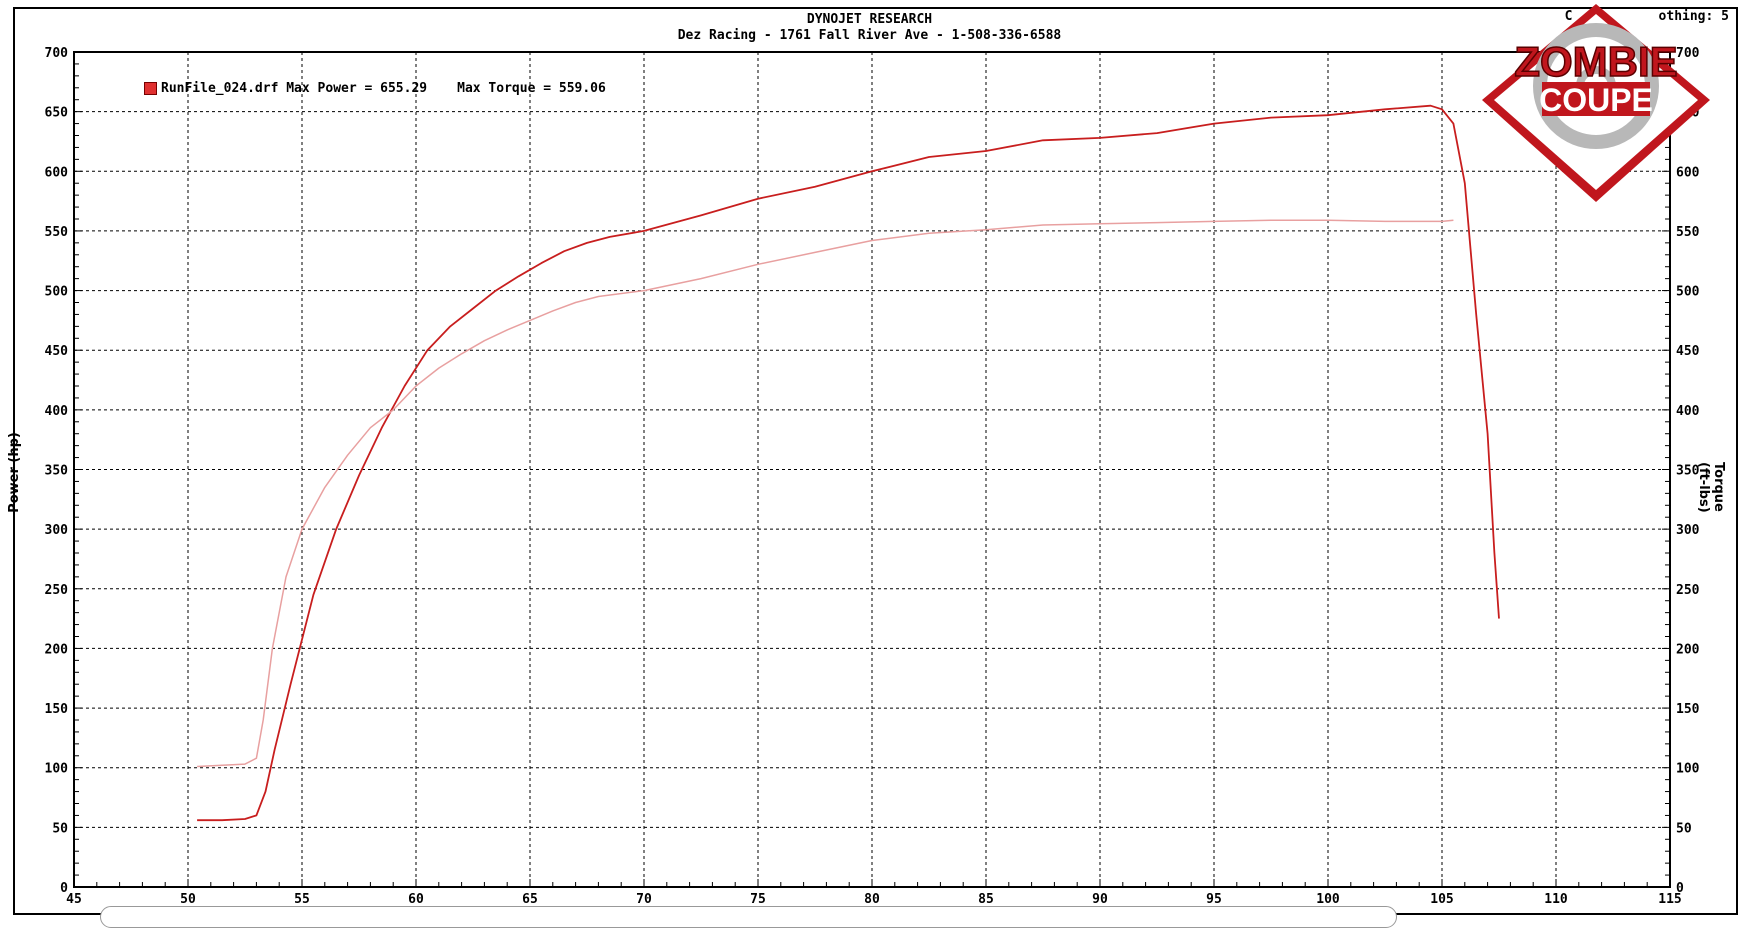  What do you see at coordinates (1688, 232) in the screenshot?
I see `y-tick-label-right: 550` at bounding box center [1688, 232].